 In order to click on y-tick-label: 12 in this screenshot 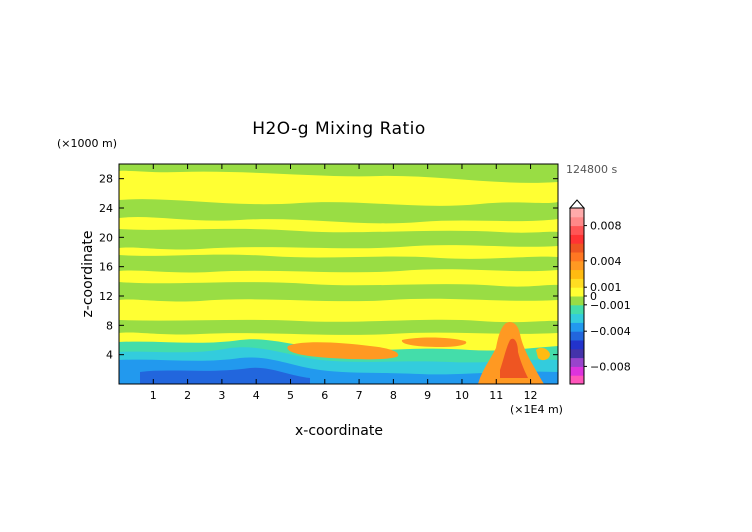, I will do `click(106, 296)`.